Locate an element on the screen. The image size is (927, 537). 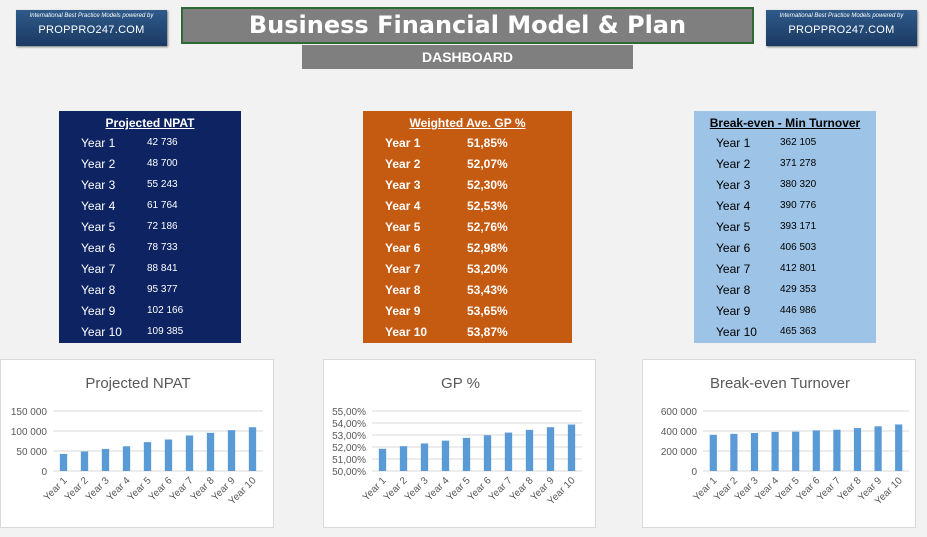
table-row: Year 9 102 166 is located at coordinates (150, 310).